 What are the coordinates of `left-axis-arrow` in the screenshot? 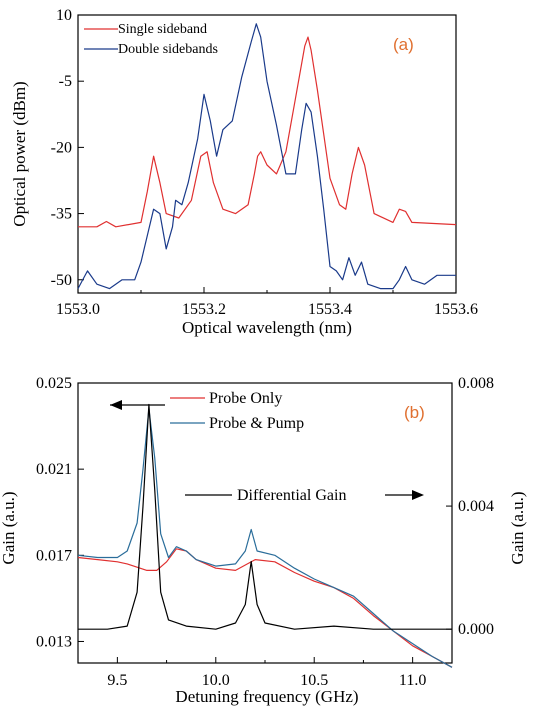 It's located at (137, 405).